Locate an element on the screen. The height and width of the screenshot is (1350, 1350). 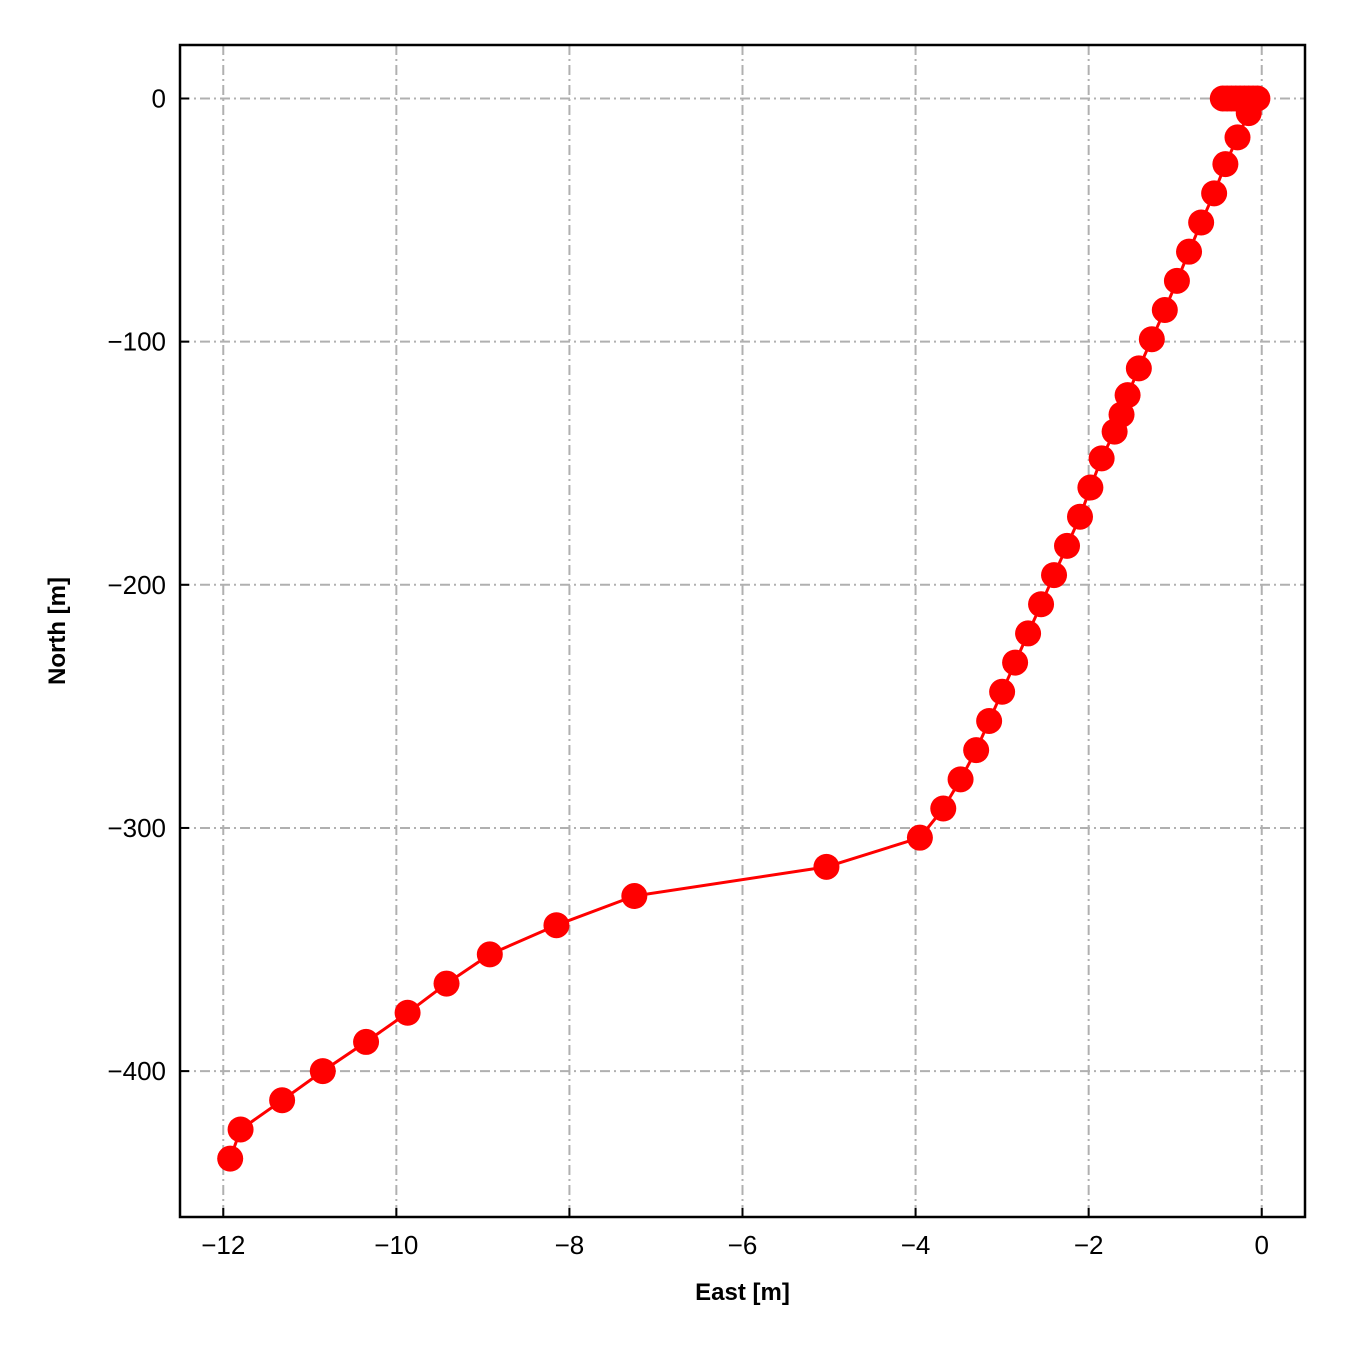
x-tick-label: −2 is located at coordinates (1089, 1245).